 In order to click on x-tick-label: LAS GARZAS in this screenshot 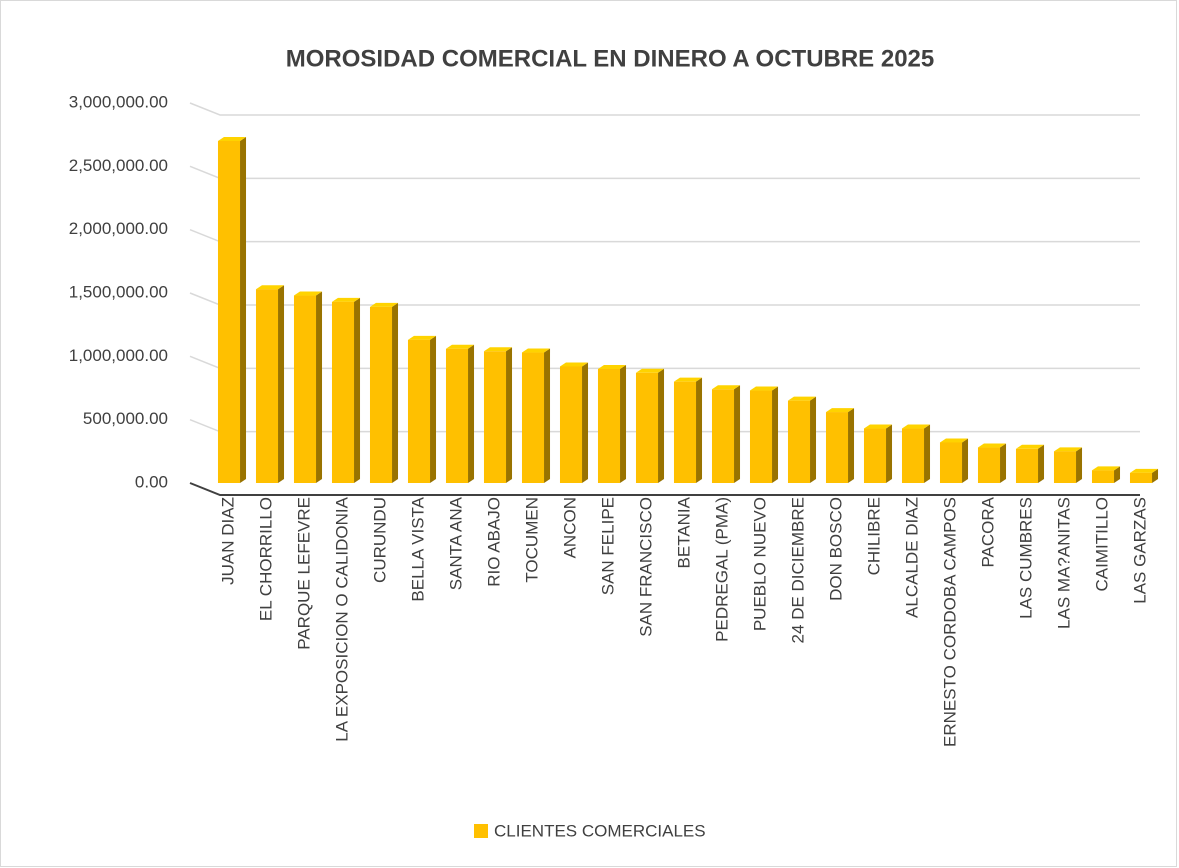, I will do `click(1139, 550)`.